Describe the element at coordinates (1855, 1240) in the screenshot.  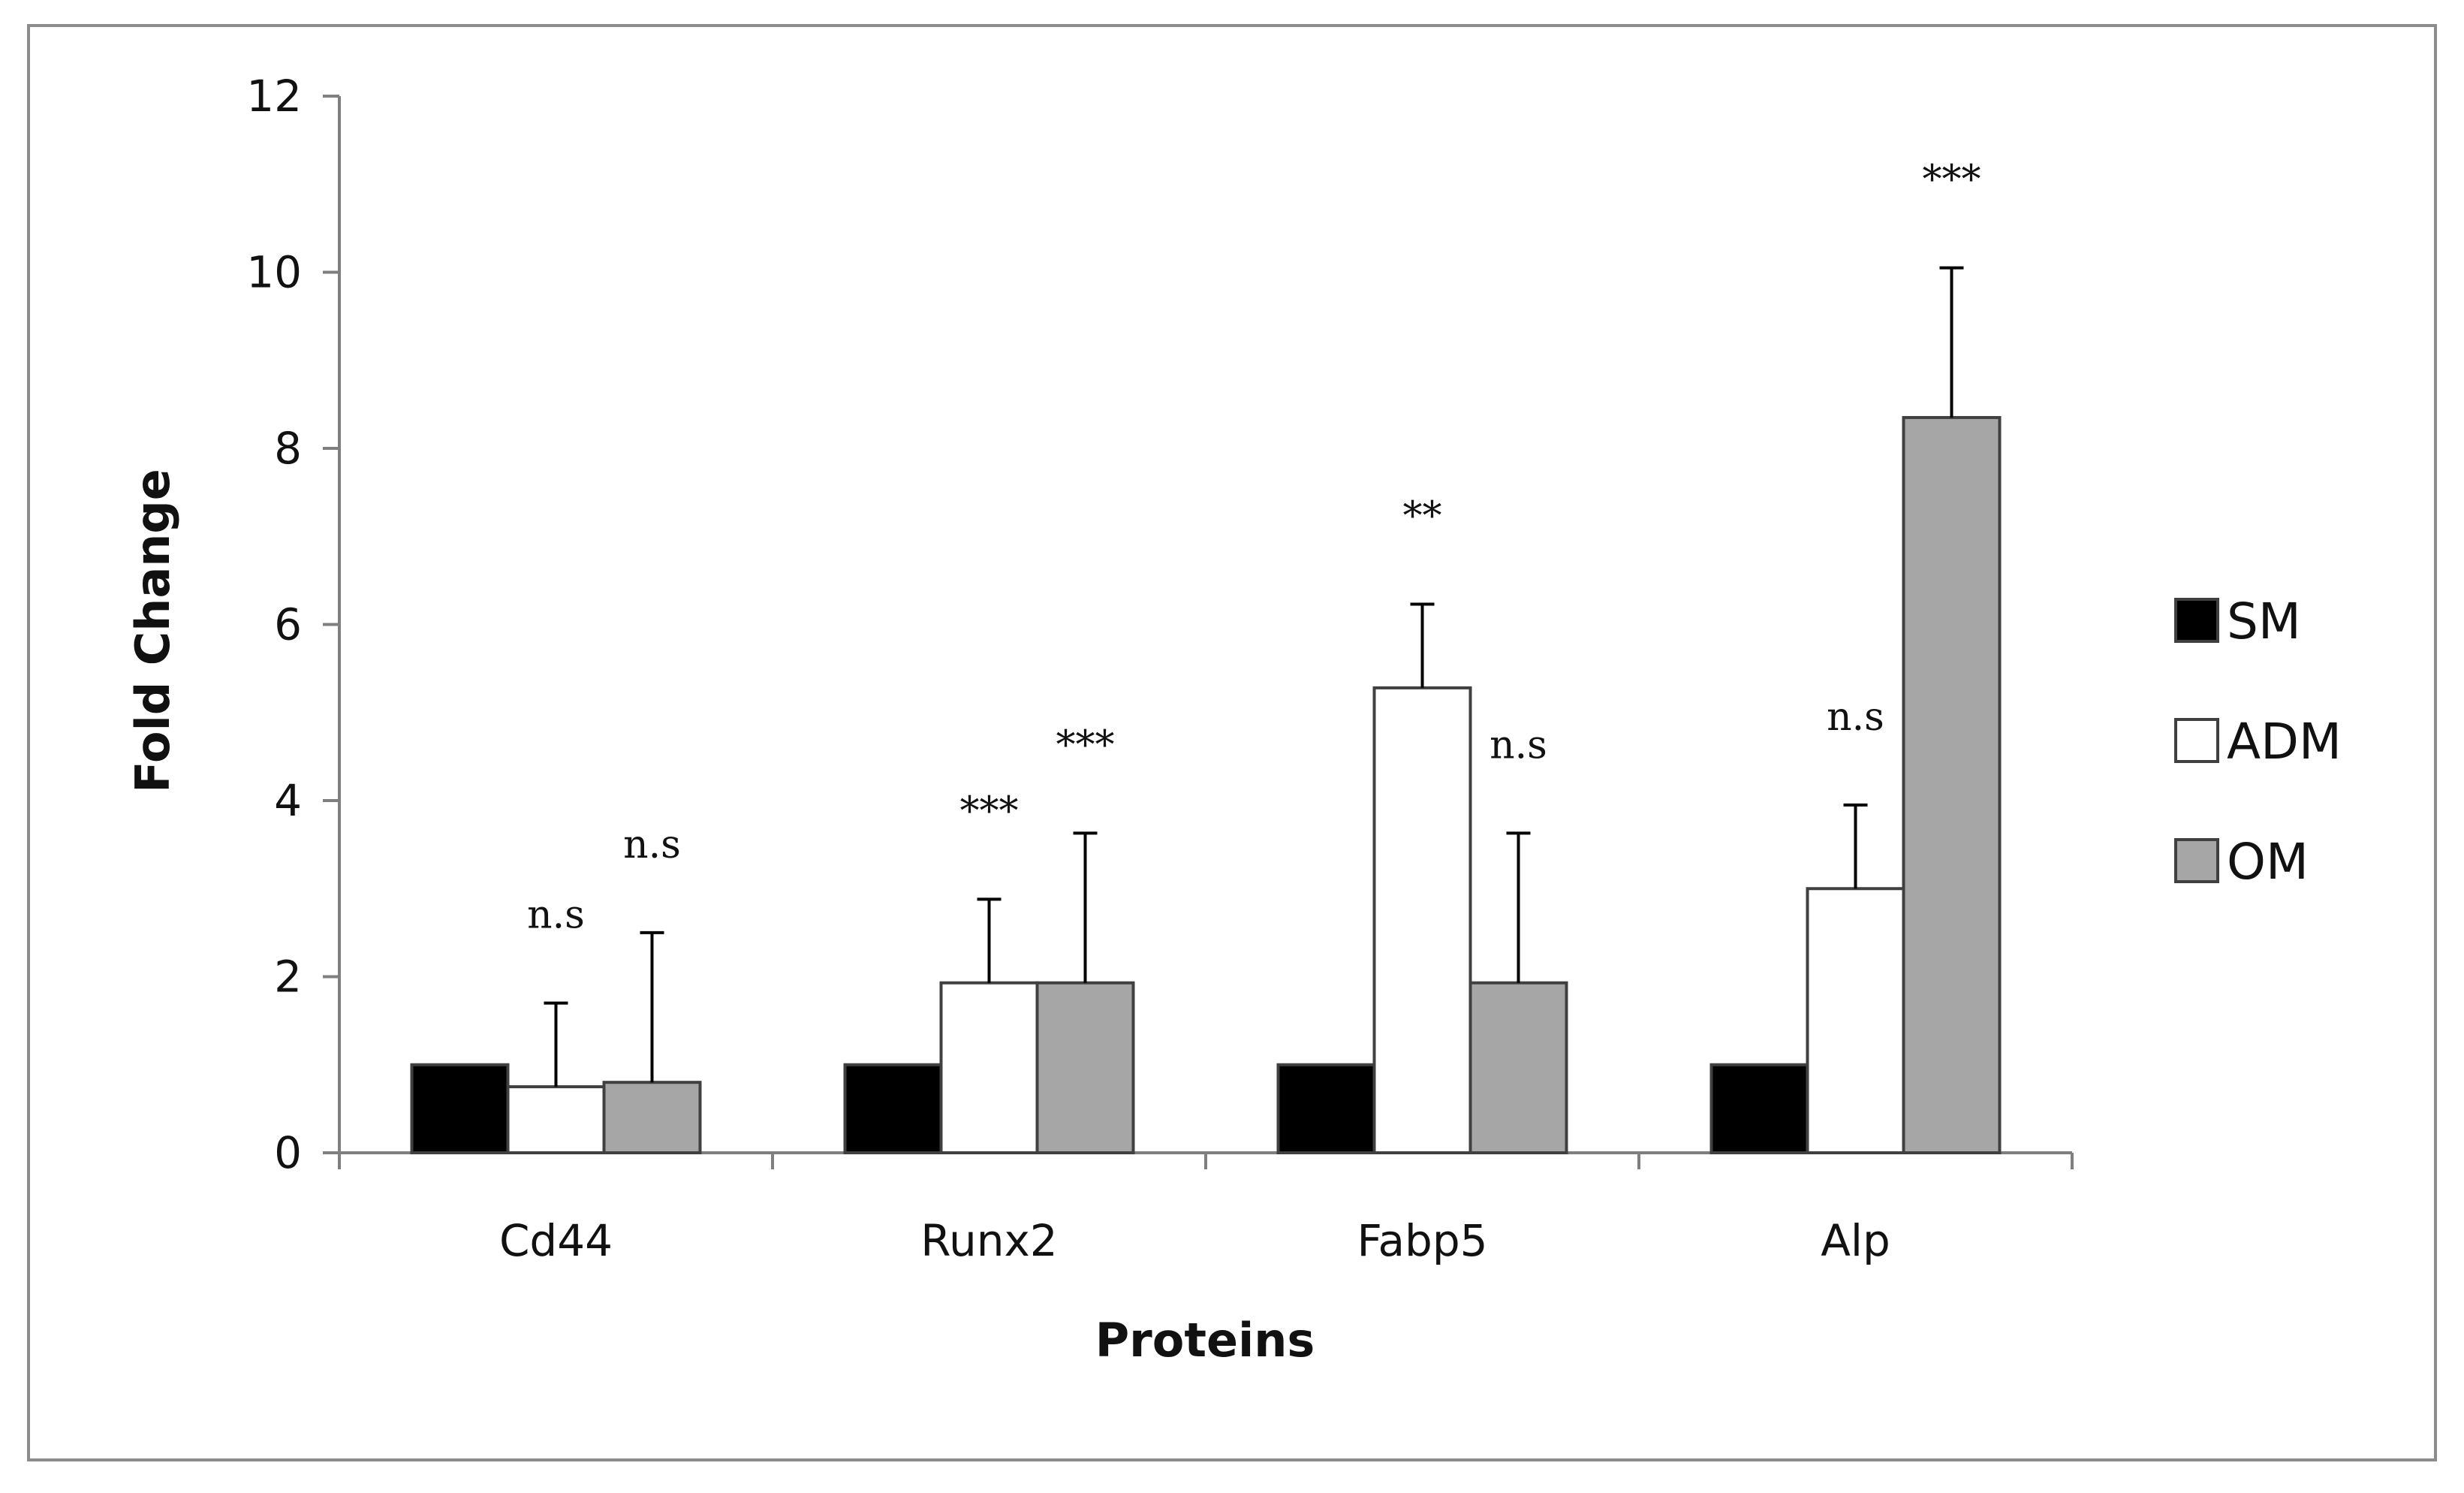
I see `x-tick-label: Alp` at that location.